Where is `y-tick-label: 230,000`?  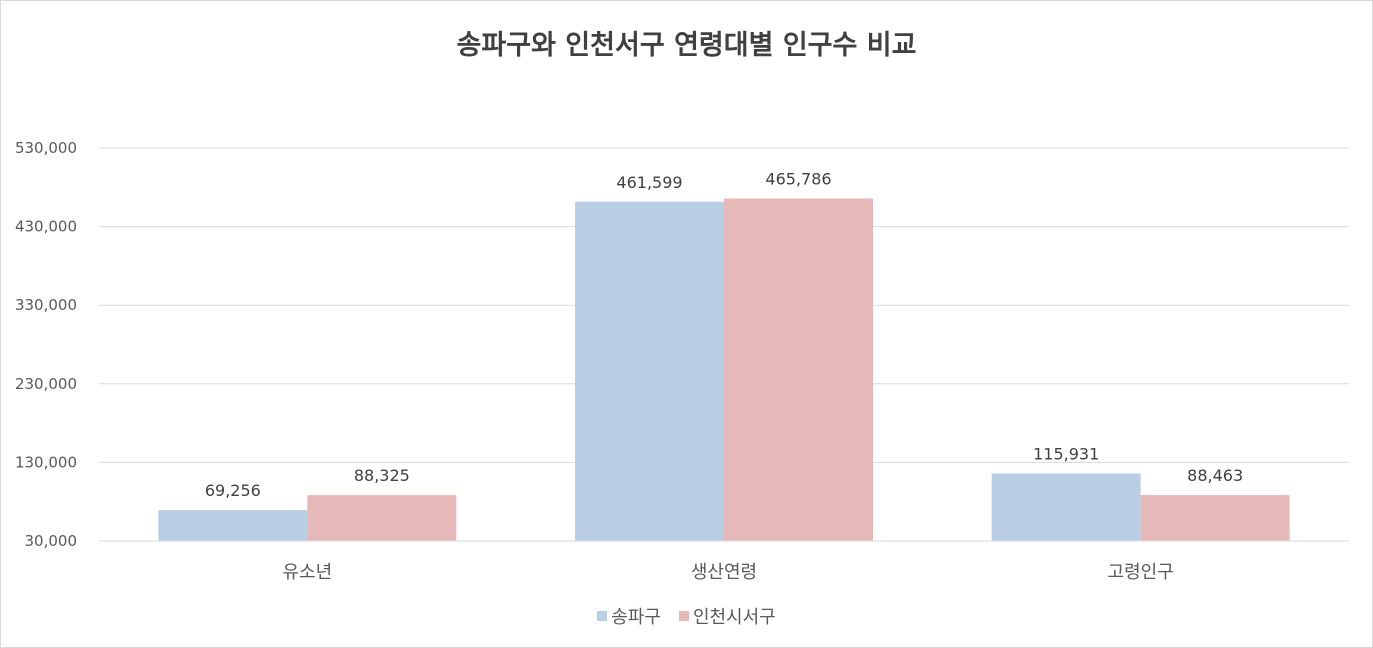 y-tick-label: 230,000 is located at coordinates (46, 384).